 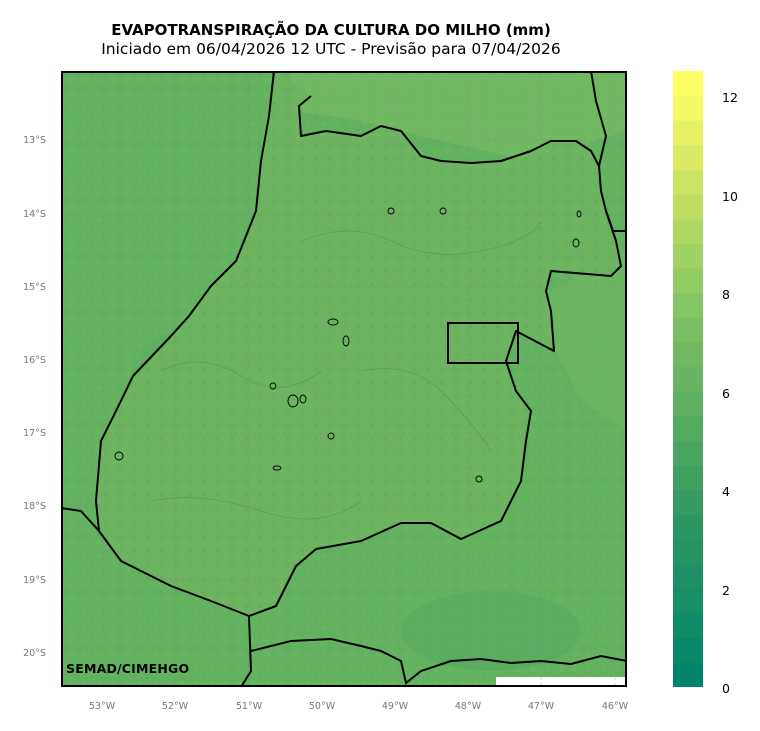 I want to click on federal-district-outline, so click(x=483, y=343).